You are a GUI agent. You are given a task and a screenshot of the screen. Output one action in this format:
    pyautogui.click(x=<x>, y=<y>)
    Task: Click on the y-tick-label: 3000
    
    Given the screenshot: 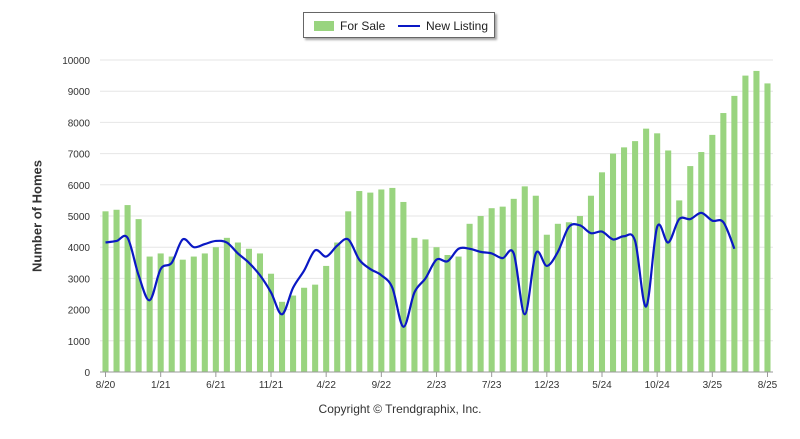 What is the action you would take?
    pyautogui.click(x=79, y=279)
    